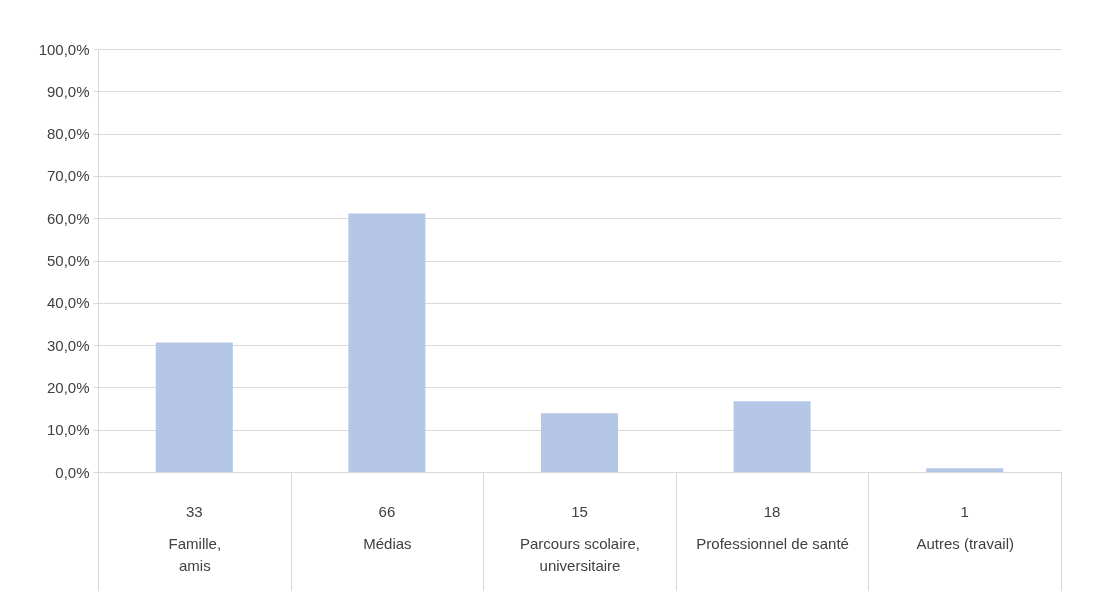 The image size is (1098, 591). Describe the element at coordinates (68, 134) in the screenshot. I see `y-tick-label: 80,0%` at that location.